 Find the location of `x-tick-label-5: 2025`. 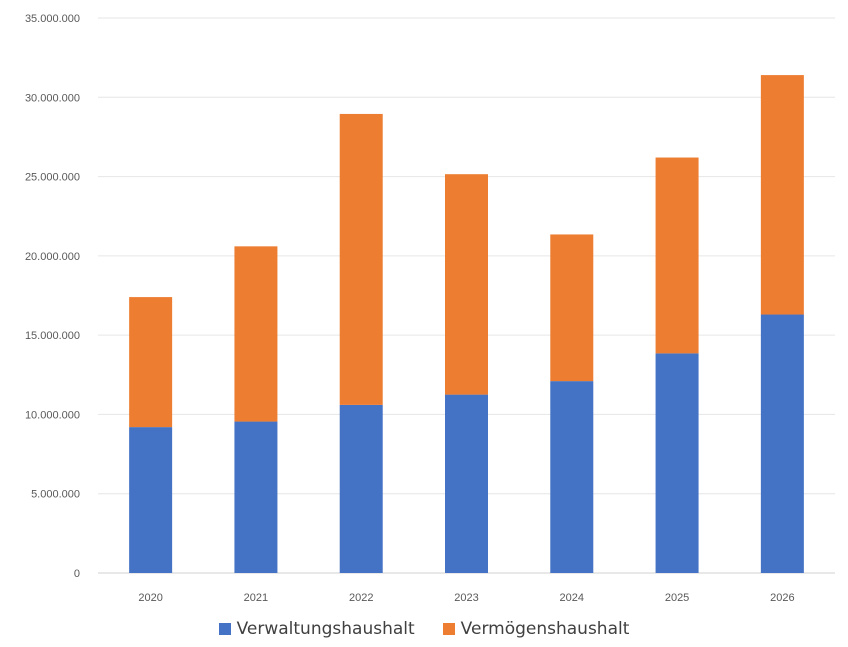

x-tick-label-5: 2025 is located at coordinates (677, 598).